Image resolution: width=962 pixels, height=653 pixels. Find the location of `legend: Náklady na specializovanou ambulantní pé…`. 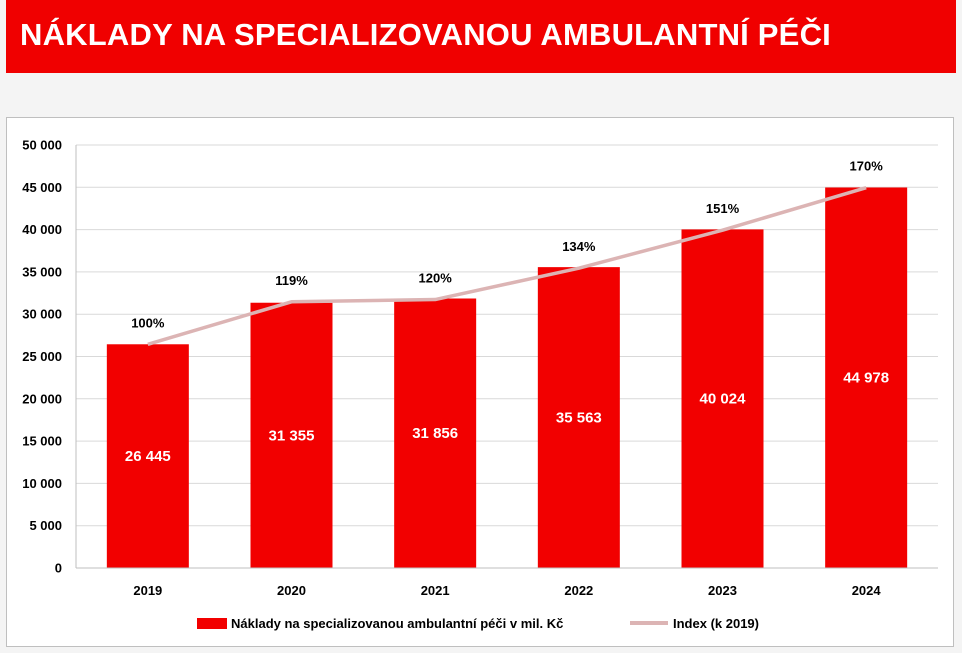

legend: Náklady na specializovanou ambulantní pé… is located at coordinates (478, 623).